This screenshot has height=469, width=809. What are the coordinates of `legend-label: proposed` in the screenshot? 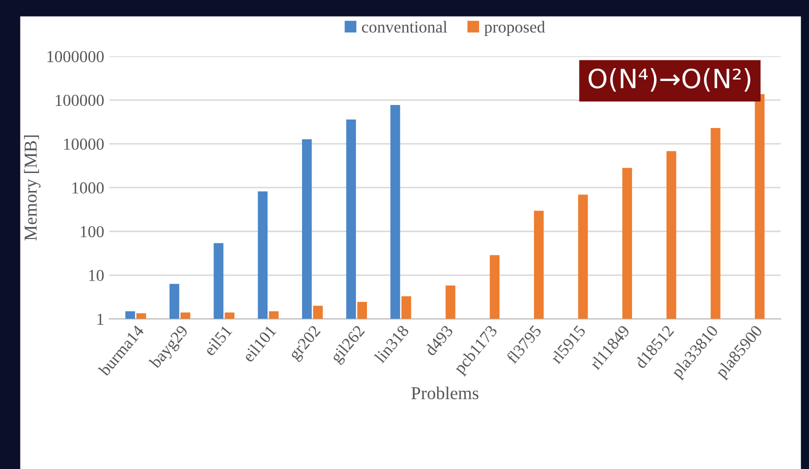 It's located at (515, 28).